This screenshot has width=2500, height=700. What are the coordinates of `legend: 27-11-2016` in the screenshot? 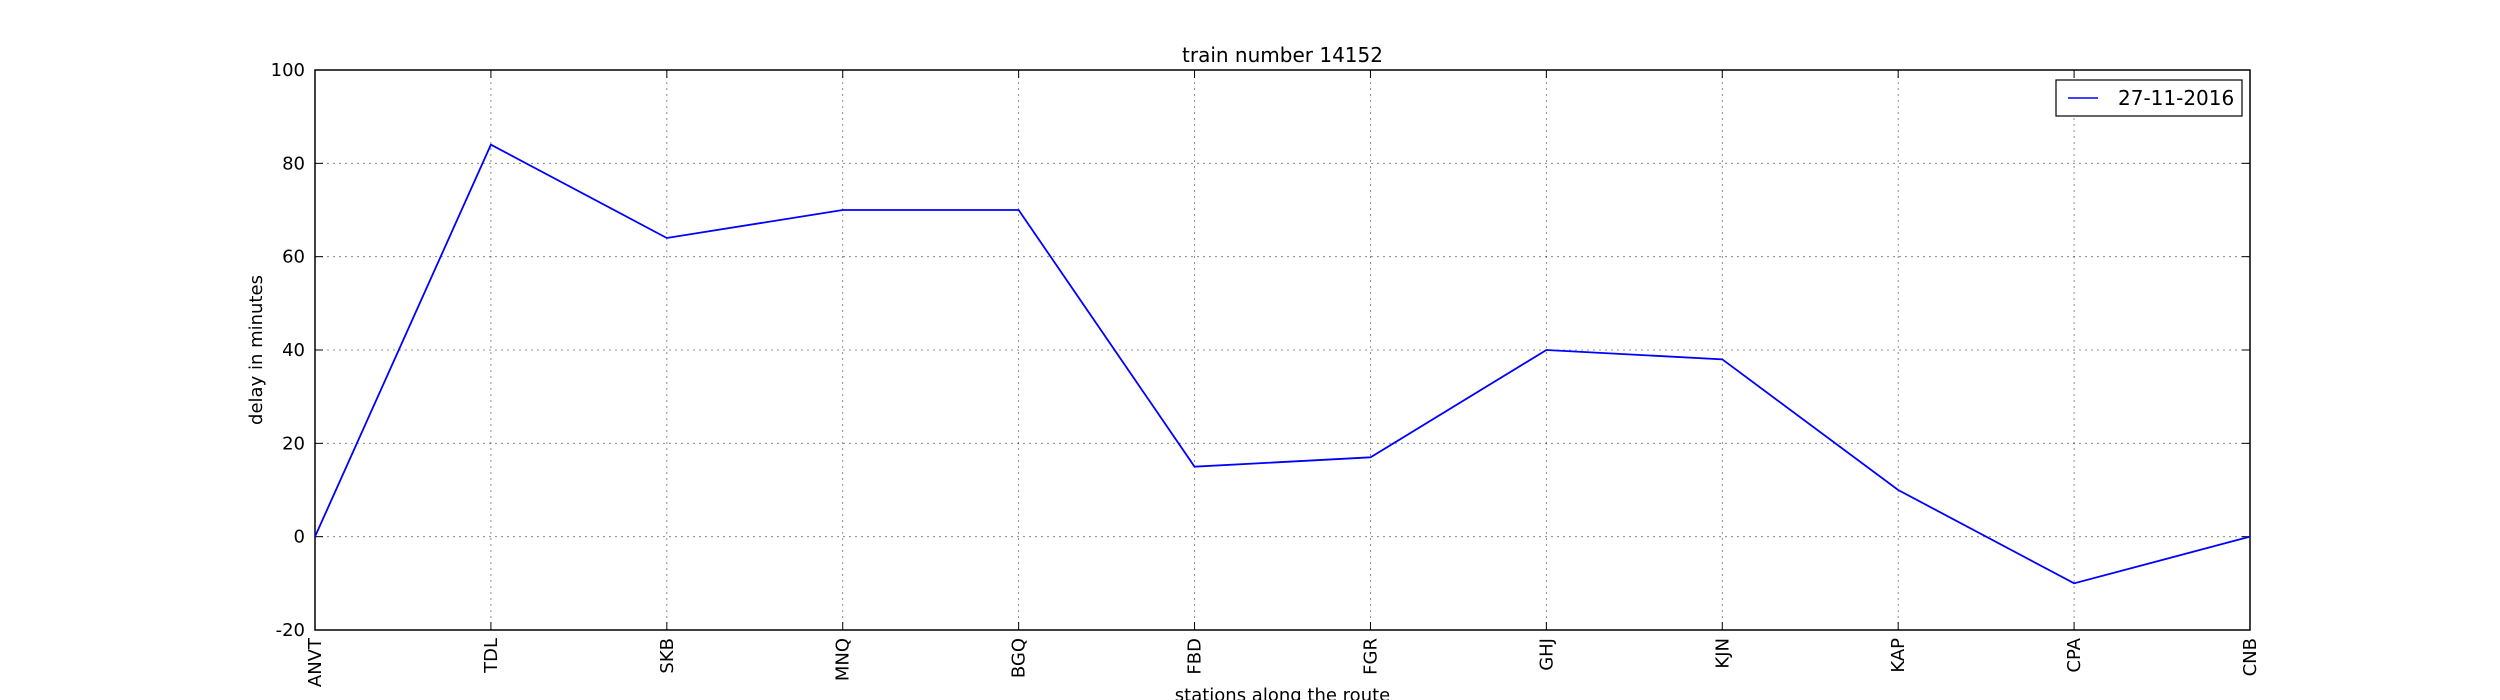 It's located at (2149, 98).